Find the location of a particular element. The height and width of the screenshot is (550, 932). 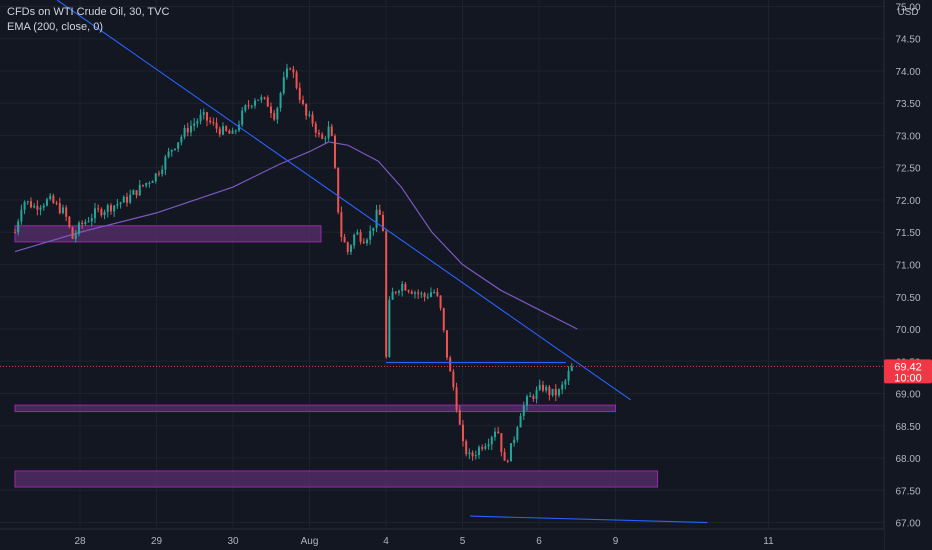

currency-label: USD is located at coordinates (907, 12).